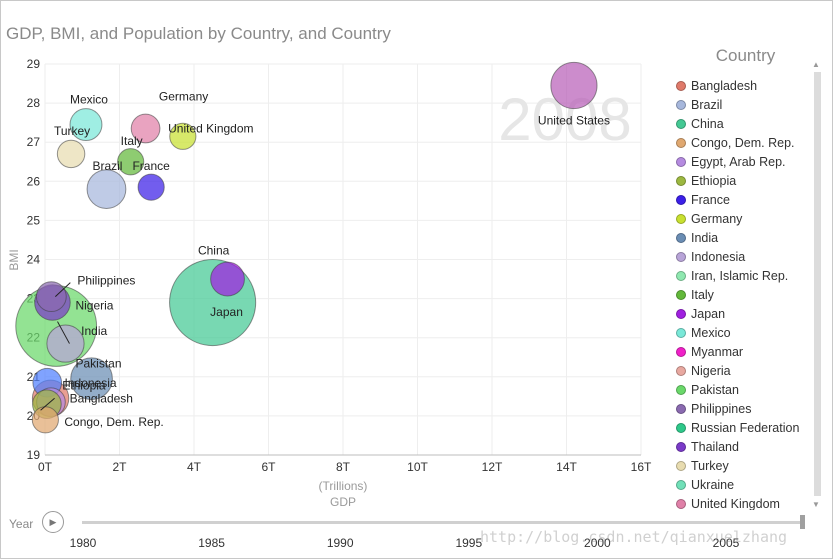 The width and height of the screenshot is (833, 559). Describe the element at coordinates (151, 166) in the screenshot. I see `data-label: France` at that location.